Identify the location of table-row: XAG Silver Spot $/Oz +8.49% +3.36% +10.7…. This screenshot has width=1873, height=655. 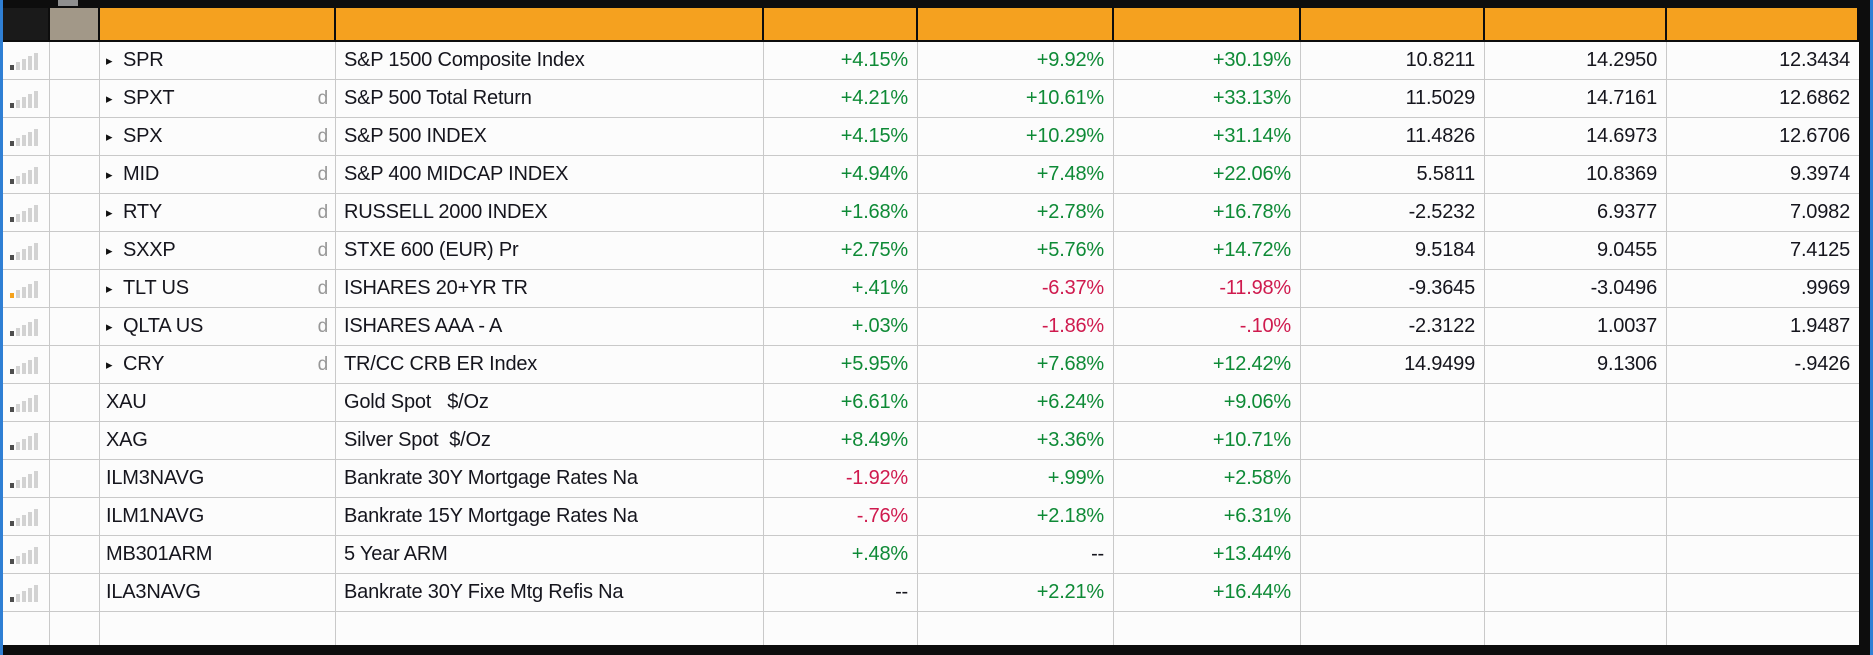
(931, 441).